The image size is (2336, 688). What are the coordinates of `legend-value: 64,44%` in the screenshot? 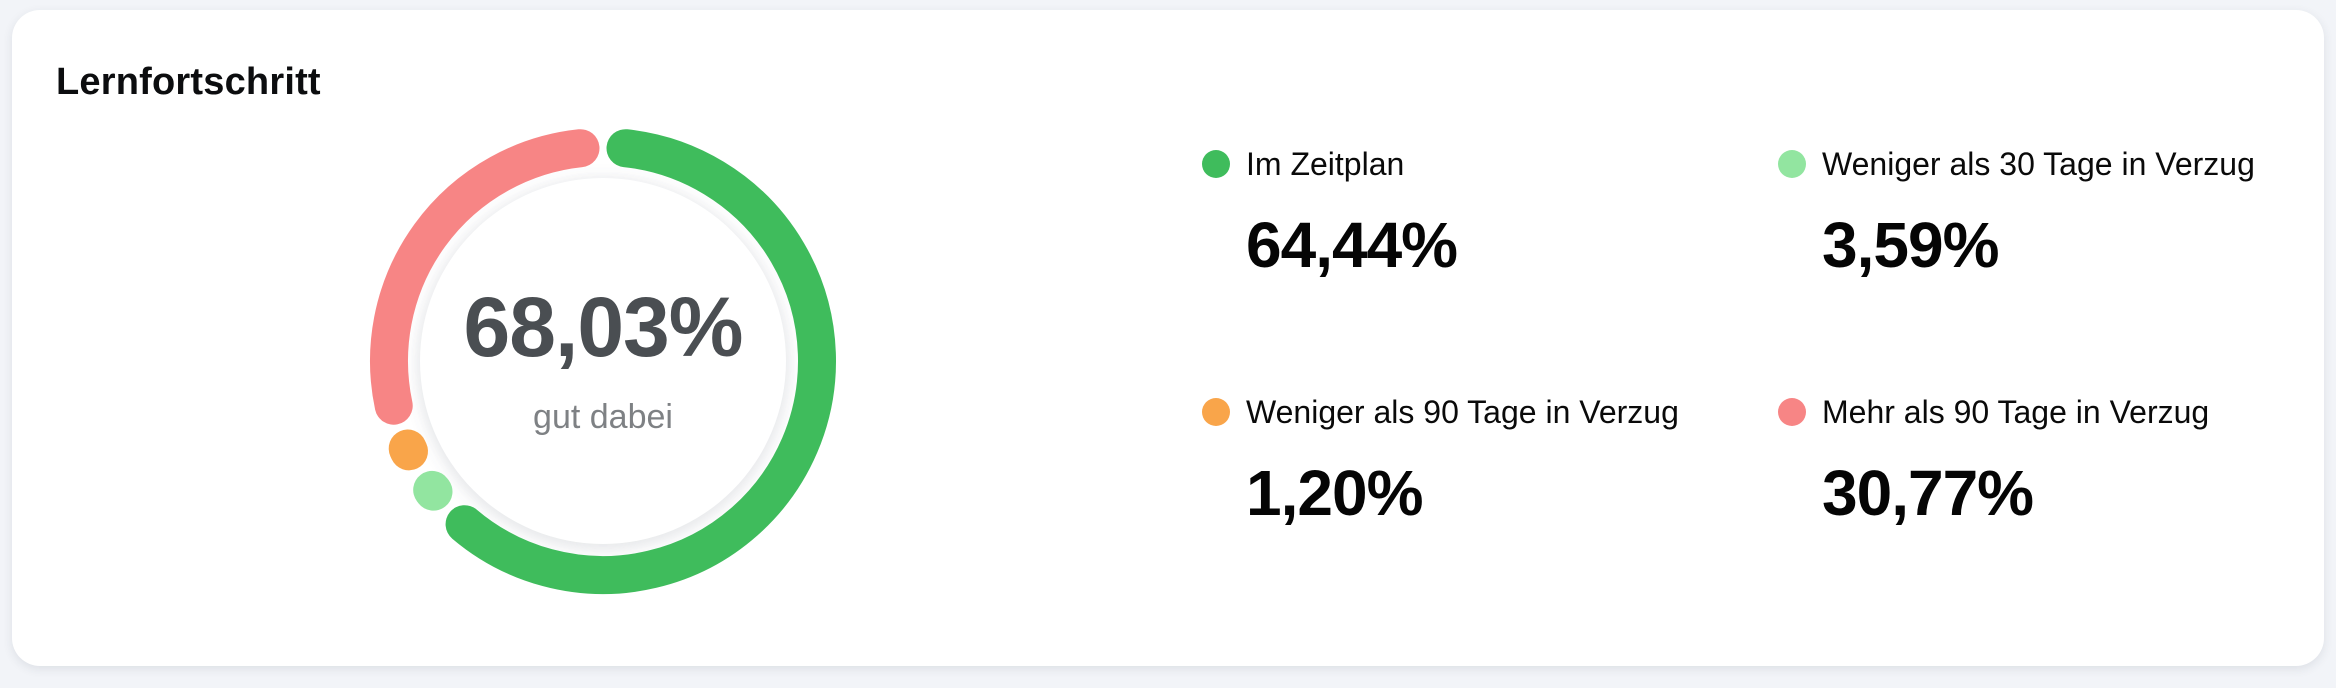 It's located at (1352, 245).